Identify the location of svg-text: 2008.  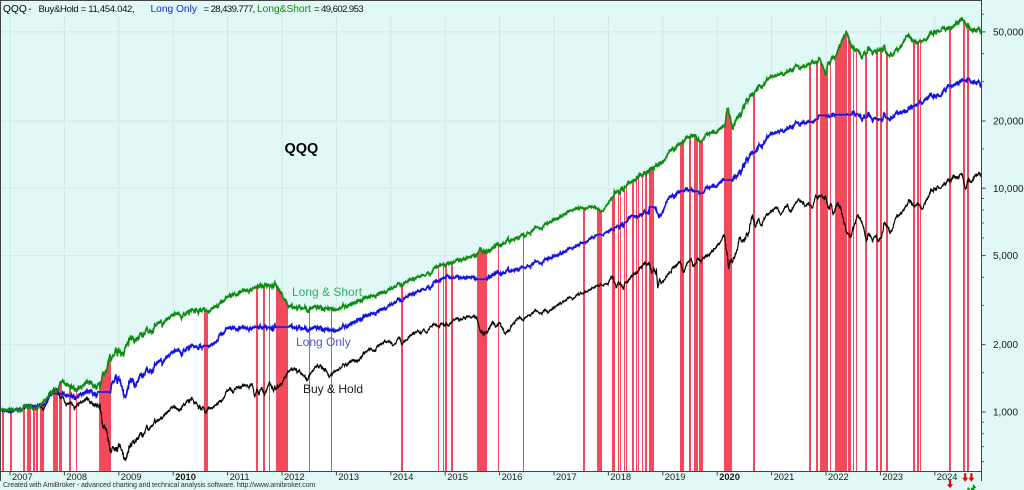
(76, 477).